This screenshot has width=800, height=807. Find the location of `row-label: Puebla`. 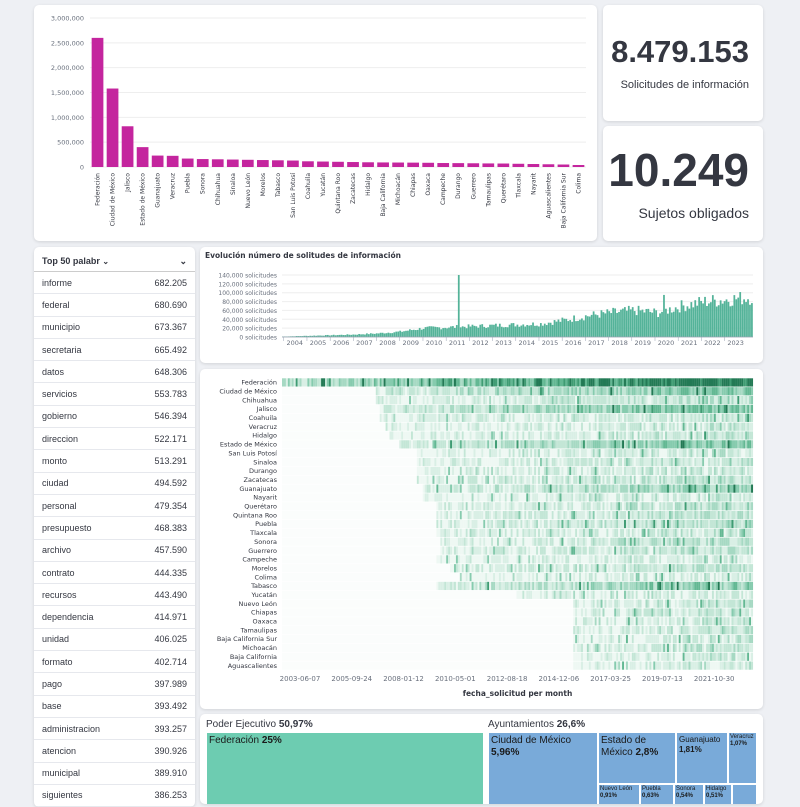

row-label: Puebla is located at coordinates (266, 524).